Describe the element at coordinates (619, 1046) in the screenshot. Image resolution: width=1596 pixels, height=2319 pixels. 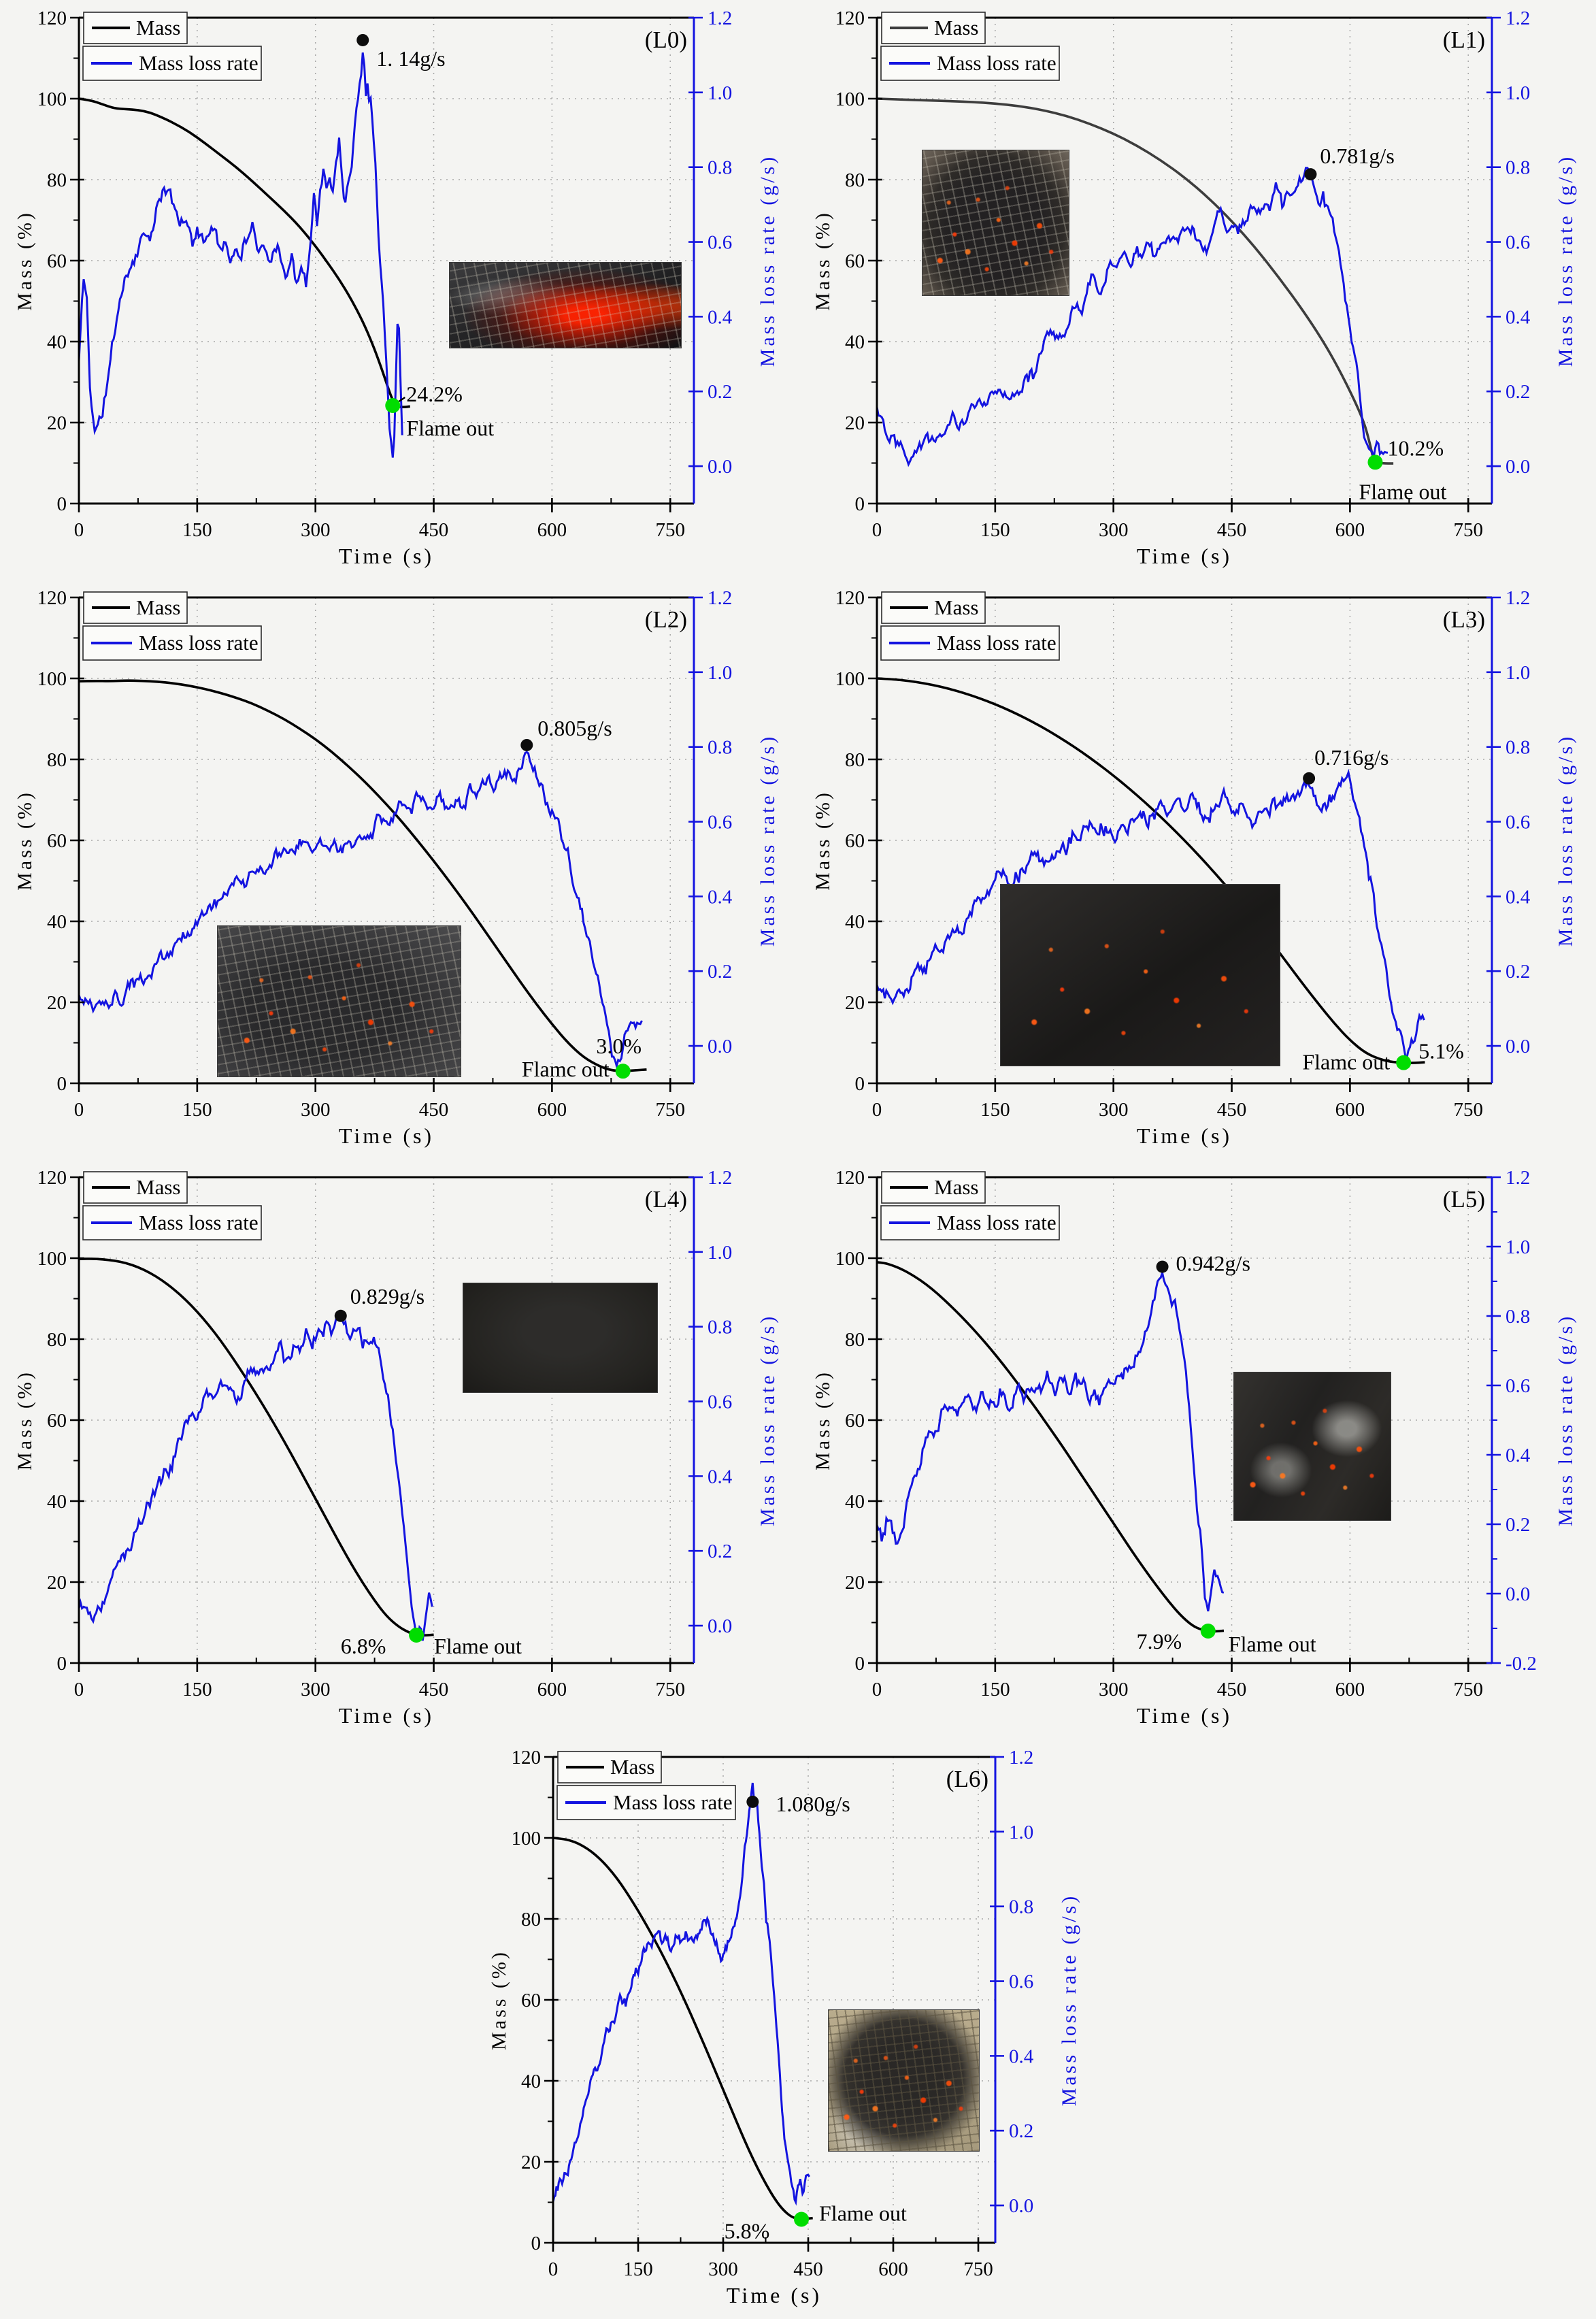
I see `residual-mass-label: 3.0%` at that location.